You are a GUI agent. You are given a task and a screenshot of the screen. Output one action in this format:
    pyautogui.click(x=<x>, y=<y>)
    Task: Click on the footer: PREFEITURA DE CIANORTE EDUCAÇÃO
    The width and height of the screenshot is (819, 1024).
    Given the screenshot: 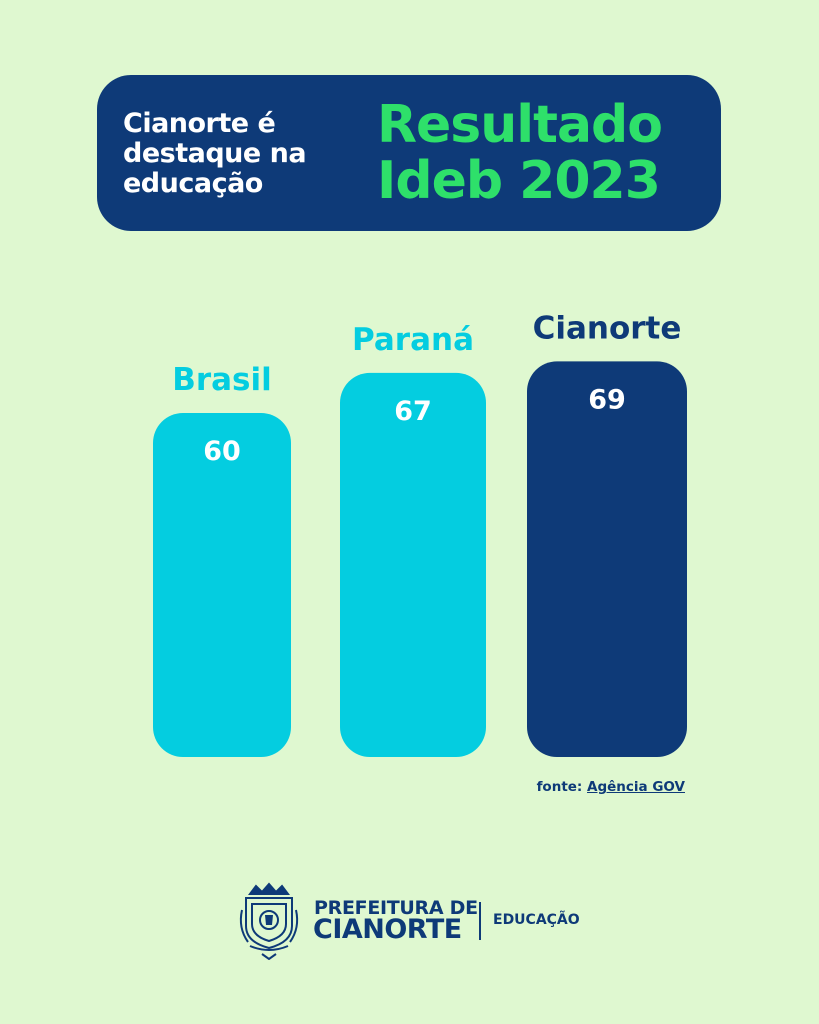 What is the action you would take?
    pyautogui.click(x=426, y=920)
    